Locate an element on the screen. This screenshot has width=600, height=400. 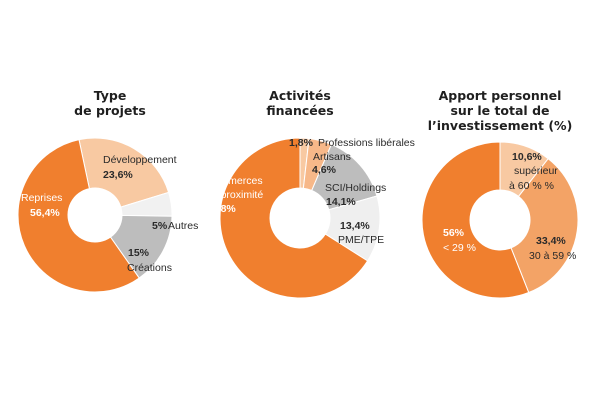
chart3-title-line2: sur le total de is located at coordinates (500, 110).